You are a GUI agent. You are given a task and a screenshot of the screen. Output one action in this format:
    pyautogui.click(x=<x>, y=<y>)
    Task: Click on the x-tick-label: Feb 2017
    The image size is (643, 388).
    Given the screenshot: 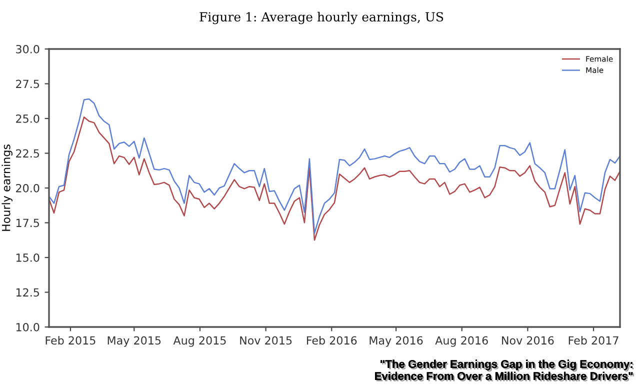 What is the action you would take?
    pyautogui.click(x=593, y=340)
    